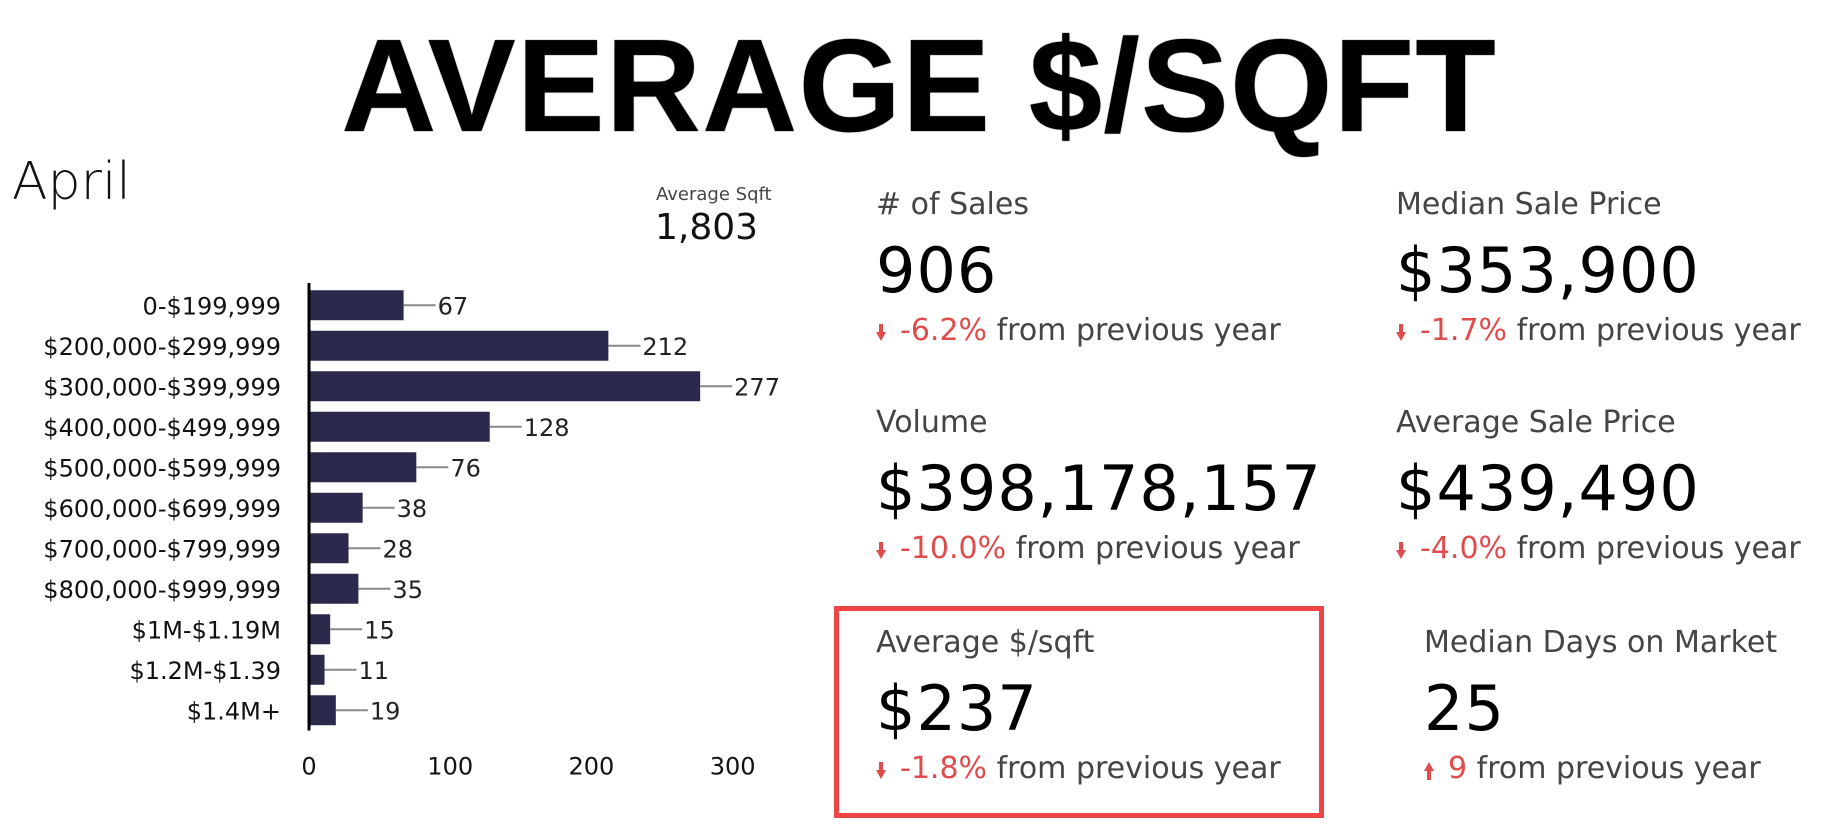 This screenshot has height=835, width=1838. I want to click on metric-change: -1.8% from previous year, so click(1126, 769).